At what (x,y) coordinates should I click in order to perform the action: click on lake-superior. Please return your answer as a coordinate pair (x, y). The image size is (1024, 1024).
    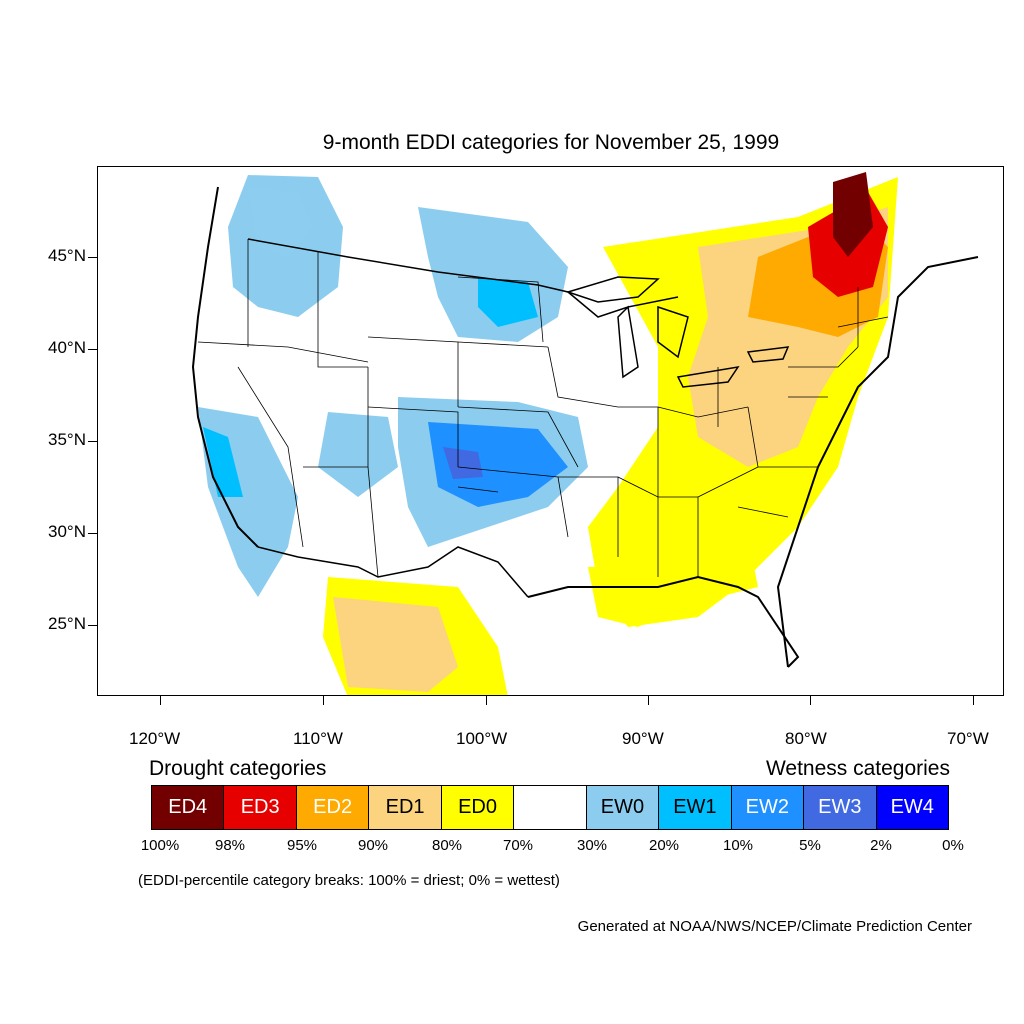
    Looking at the image, I should click on (612, 289).